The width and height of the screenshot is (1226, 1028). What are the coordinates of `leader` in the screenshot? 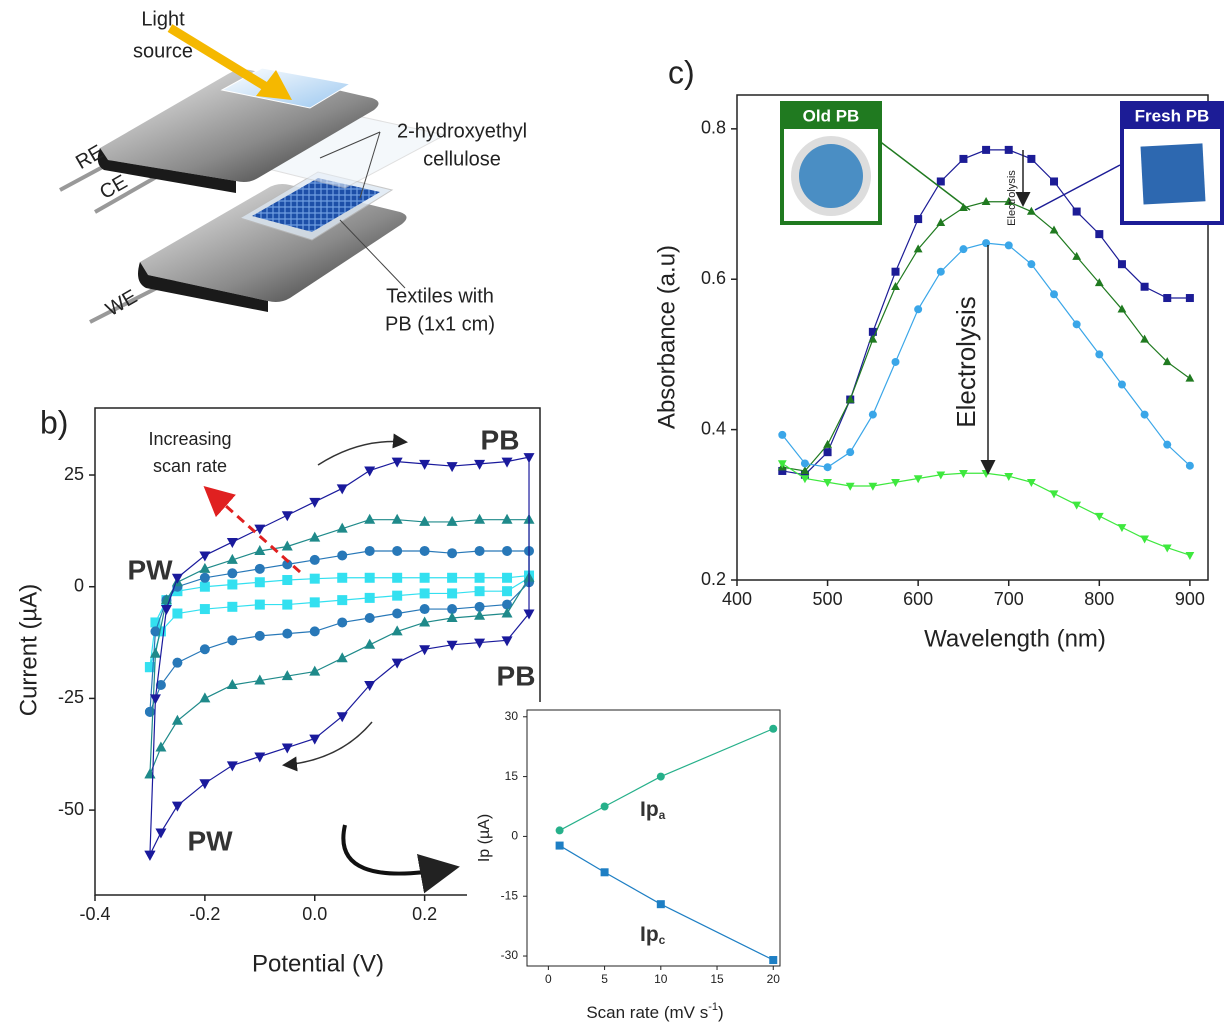 It's located at (924, 175).